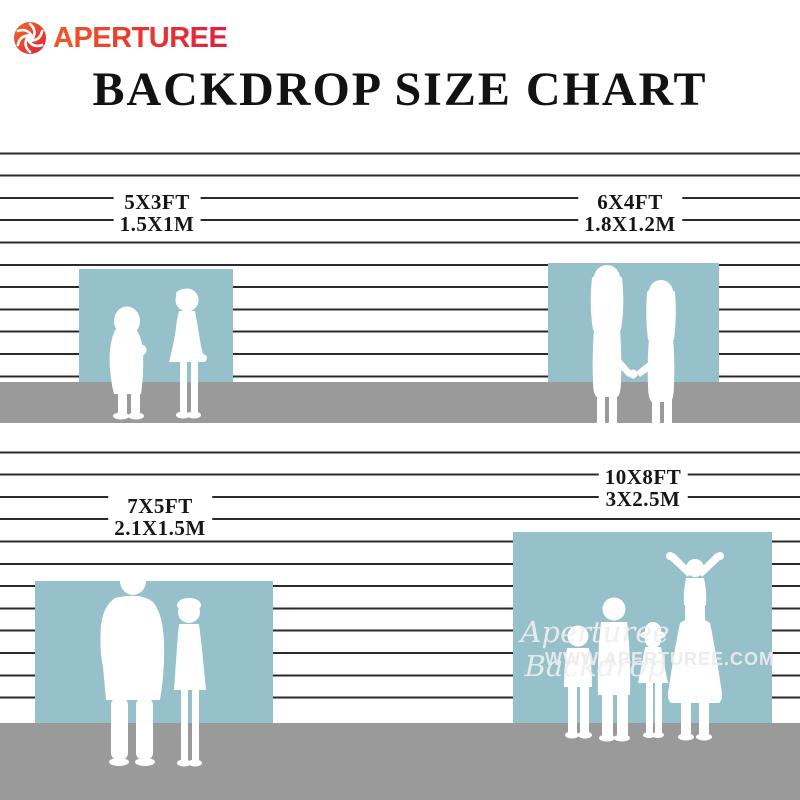  I want to click on brand-name: APERTUREE, so click(140, 37).